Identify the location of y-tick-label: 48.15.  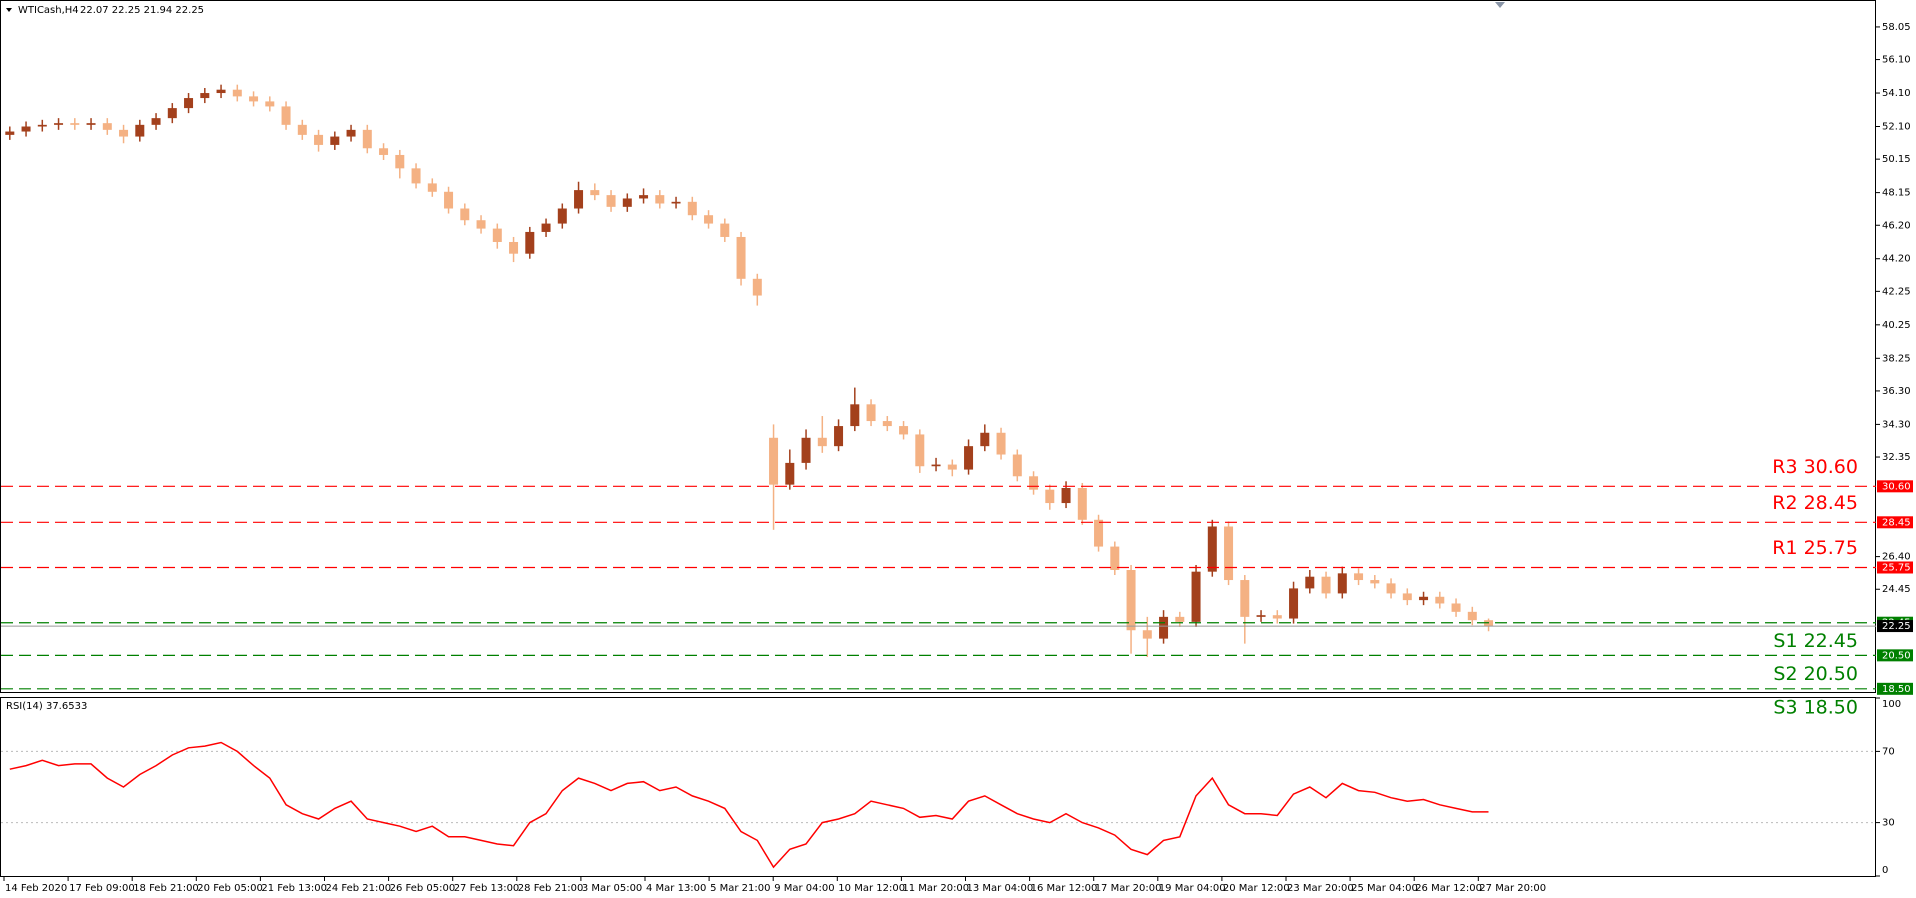
(1896, 193).